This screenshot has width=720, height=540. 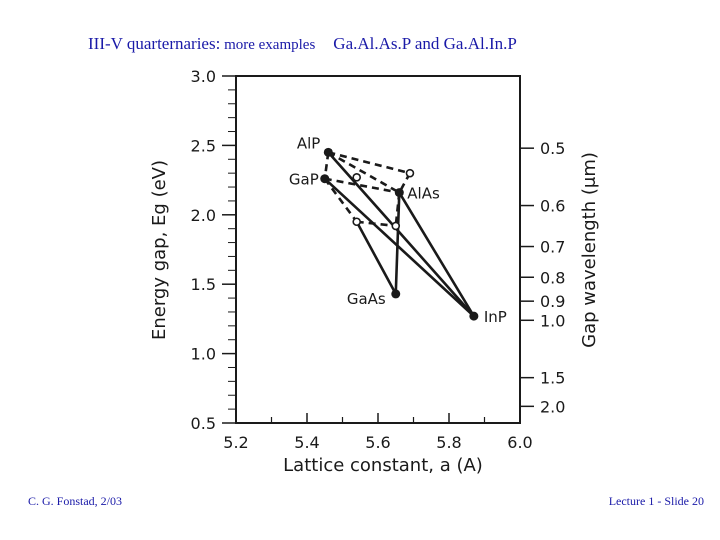 What do you see at coordinates (203, 215) in the screenshot?
I see `y-tick-label-3: 2.0` at bounding box center [203, 215].